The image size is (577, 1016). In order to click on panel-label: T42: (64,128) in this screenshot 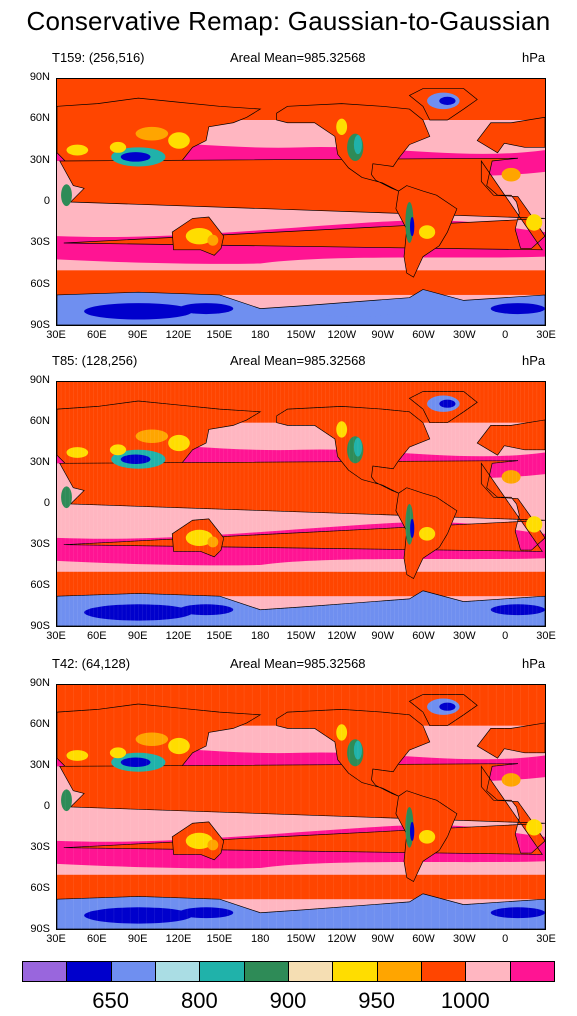, I will do `click(91, 663)`.